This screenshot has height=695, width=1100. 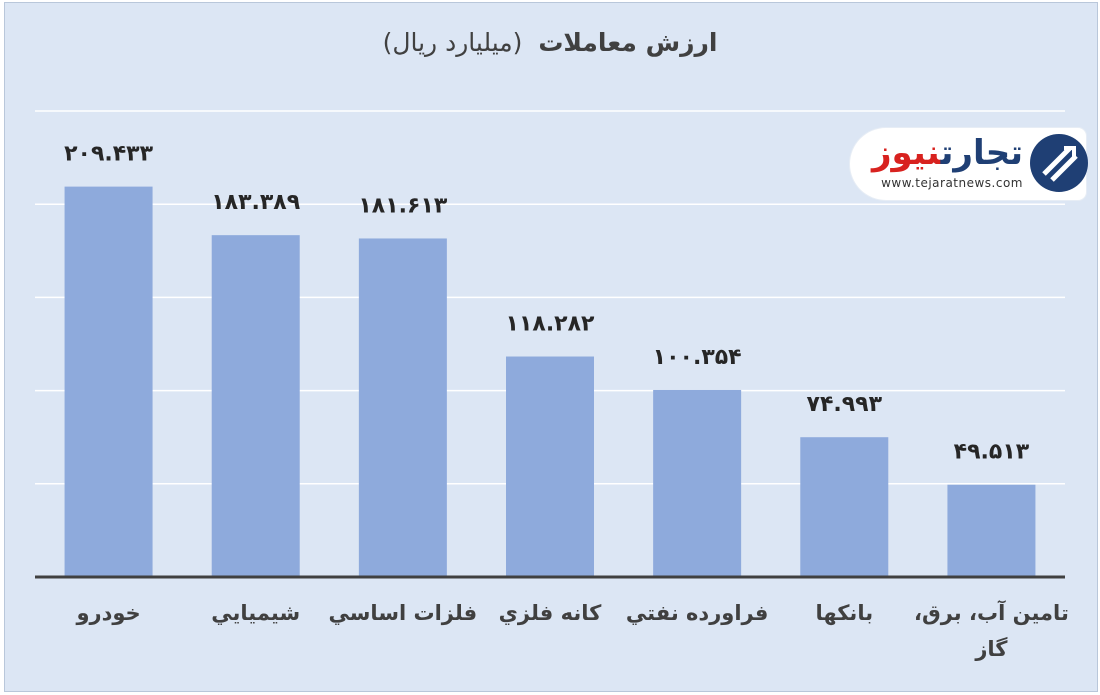 I want to click on data-label: ۱۰۰.۳۵۴, so click(x=697, y=357).